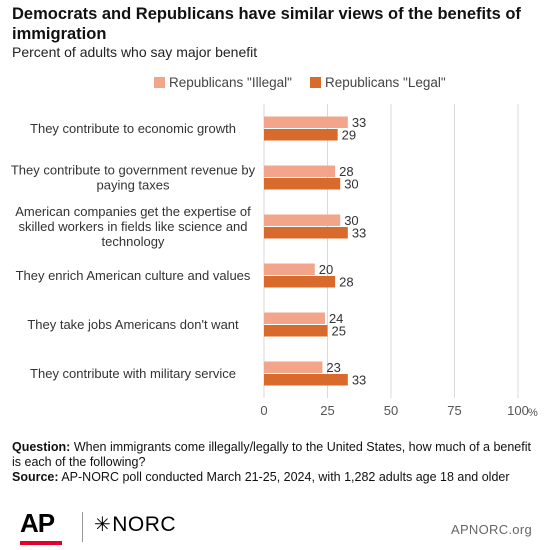 The height and width of the screenshot is (550, 550). Describe the element at coordinates (133, 185) in the screenshot. I see `category-label: paying taxes` at that location.